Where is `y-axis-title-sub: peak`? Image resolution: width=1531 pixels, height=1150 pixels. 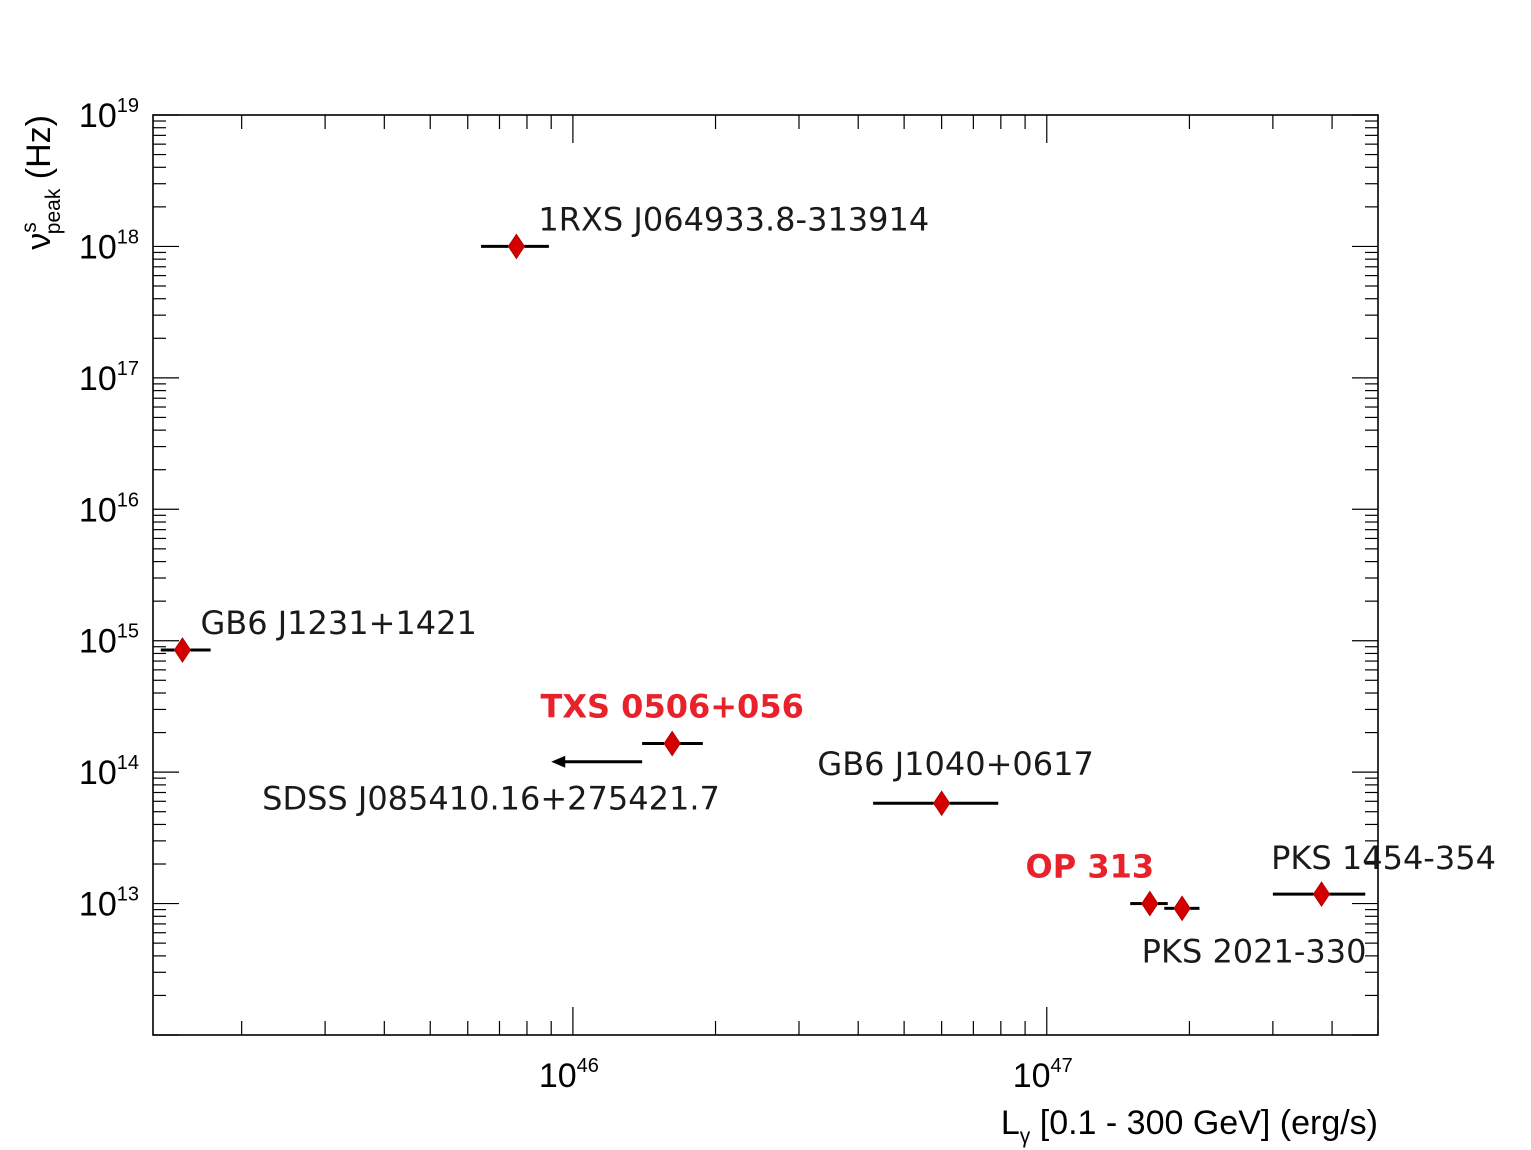 y-axis-title-sub: peak is located at coordinates (53, 211).